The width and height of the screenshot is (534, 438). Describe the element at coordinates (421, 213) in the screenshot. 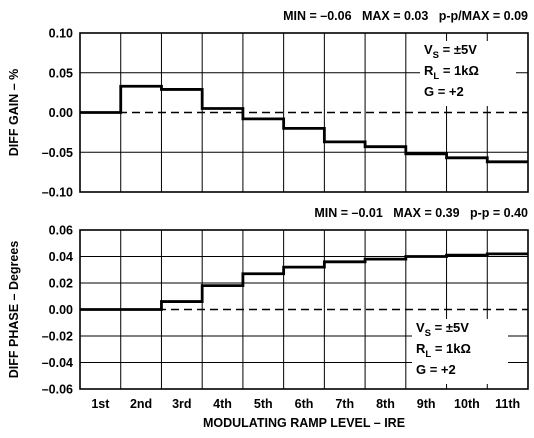

I see `statistics-header: MIN = –0.01 MAX = 0.39 p-p = 0.40` at that location.